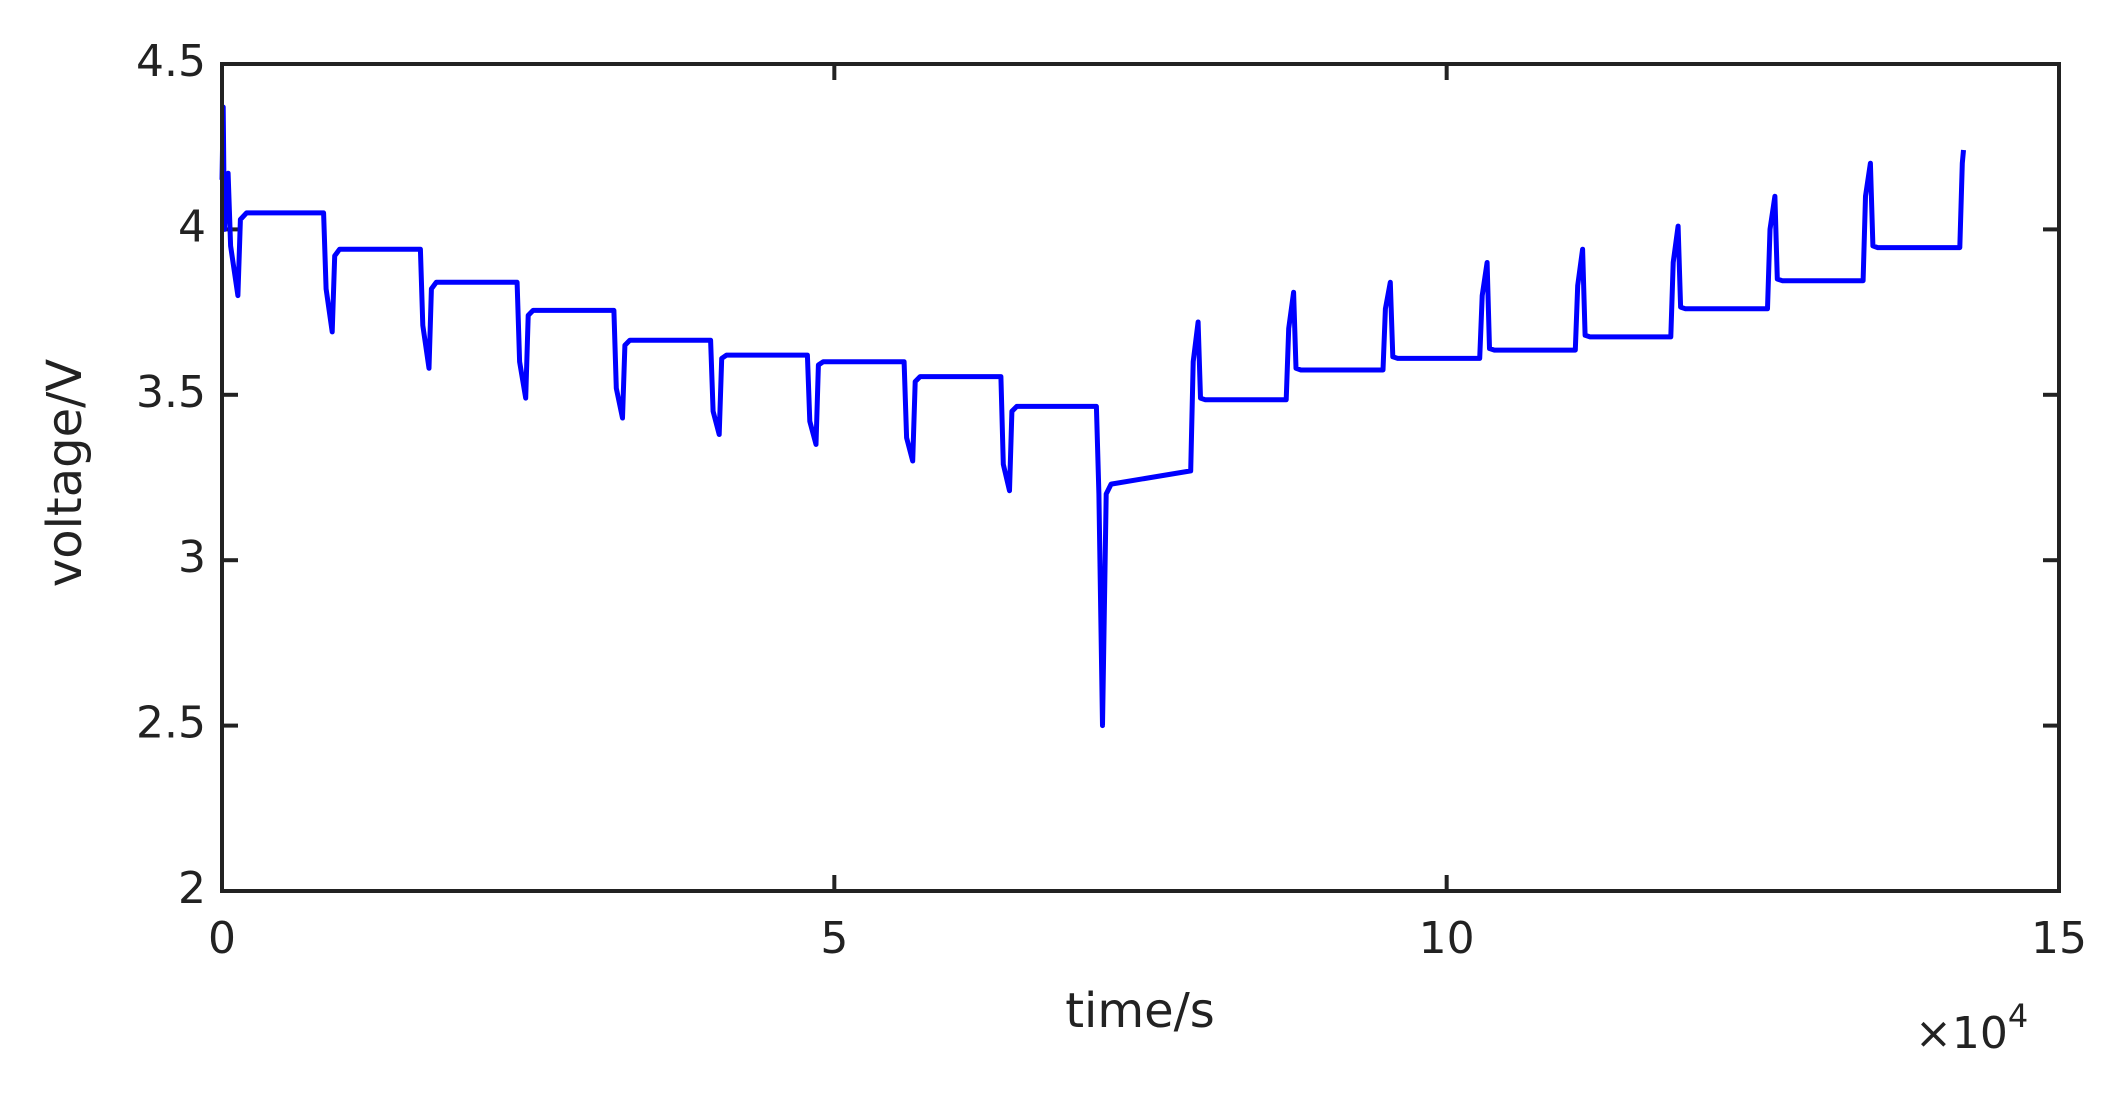 The image size is (2125, 1097). I want to click on x-multiplier-exponent: 4, so click(2018, 1016).